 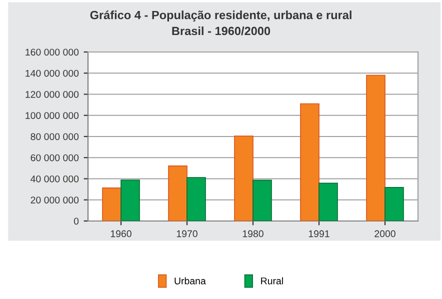 What do you see at coordinates (76, 221) in the screenshot?
I see `y-tick-label: 0` at bounding box center [76, 221].